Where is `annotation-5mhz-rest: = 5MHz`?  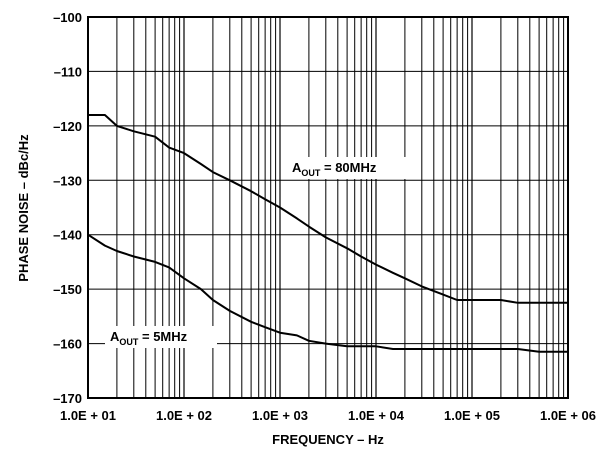 annotation-5mhz-rest: = 5MHz is located at coordinates (162, 336).